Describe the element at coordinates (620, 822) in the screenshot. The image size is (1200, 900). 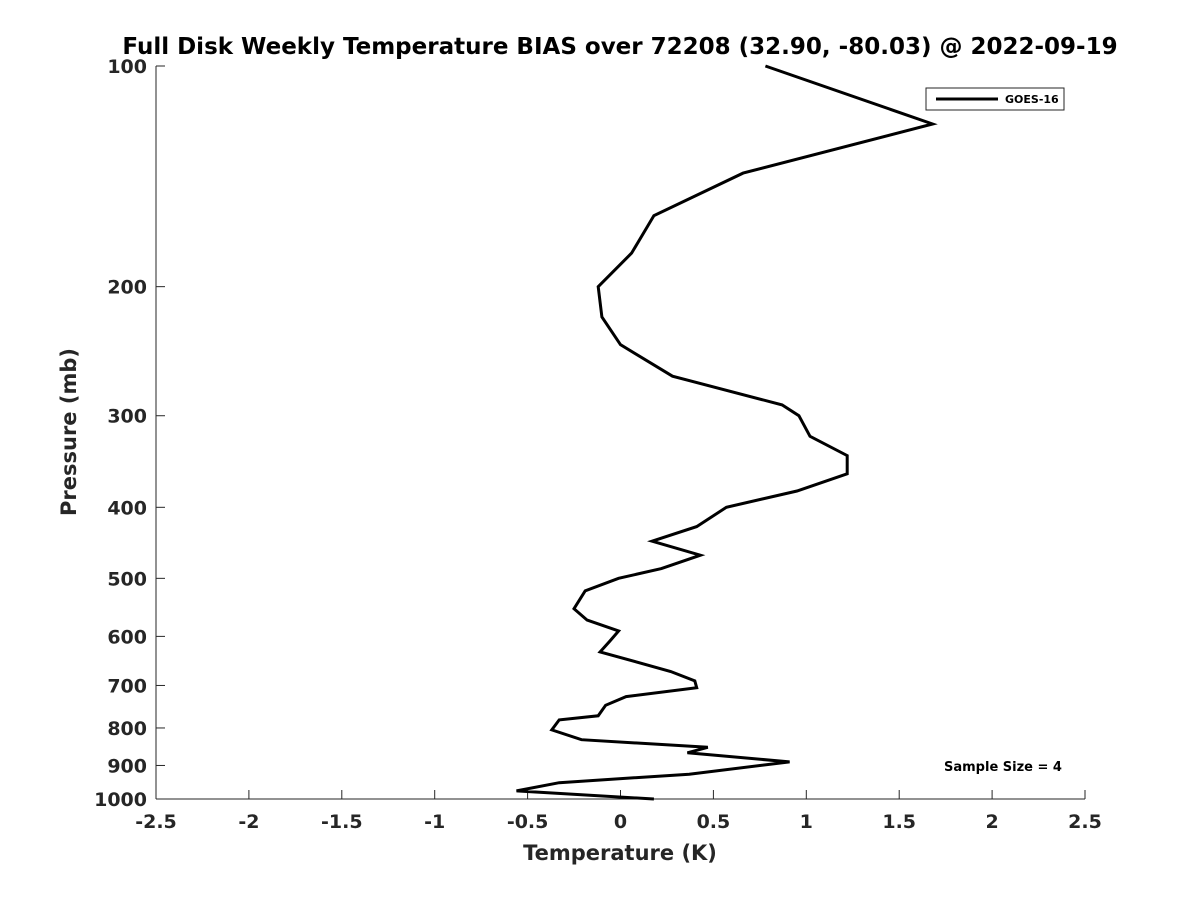
I see `x-tick-label: 0` at that location.